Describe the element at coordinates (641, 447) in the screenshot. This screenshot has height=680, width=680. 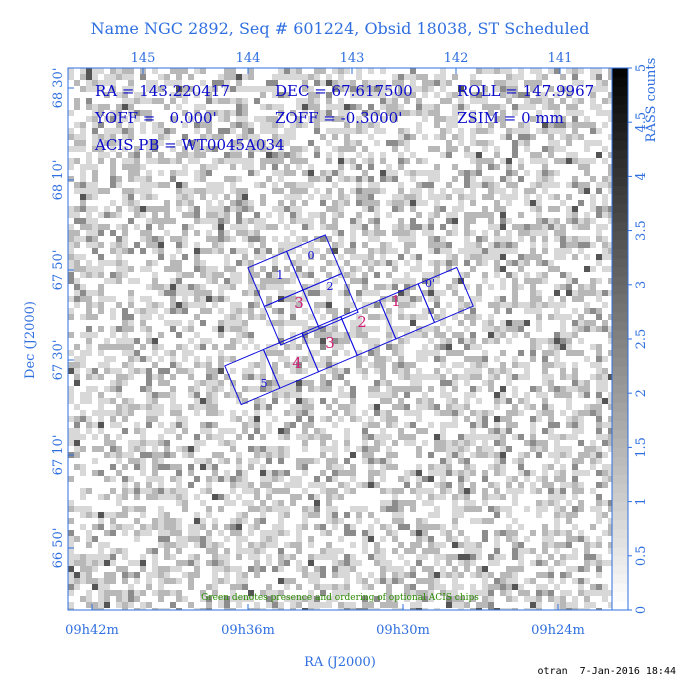
I see `colorbar-tick-label: 1.5` at that location.